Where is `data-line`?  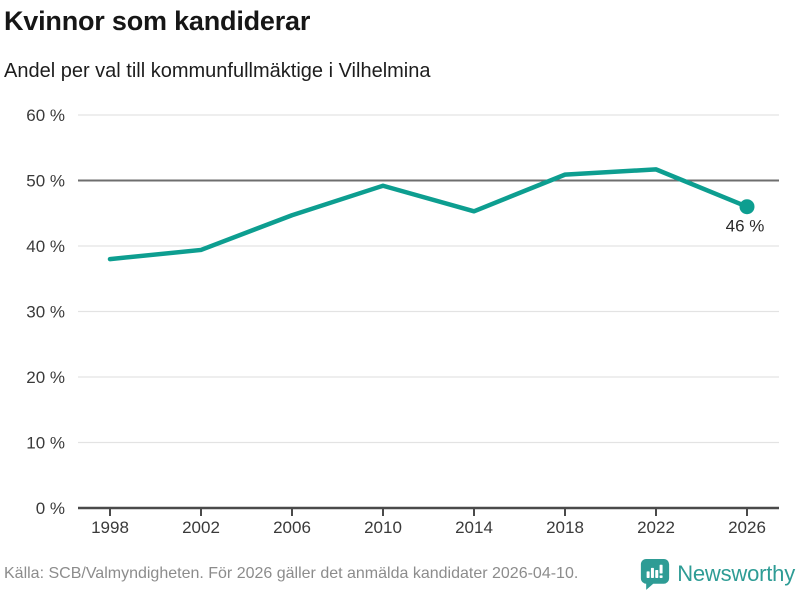
data-line is located at coordinates (428, 214).